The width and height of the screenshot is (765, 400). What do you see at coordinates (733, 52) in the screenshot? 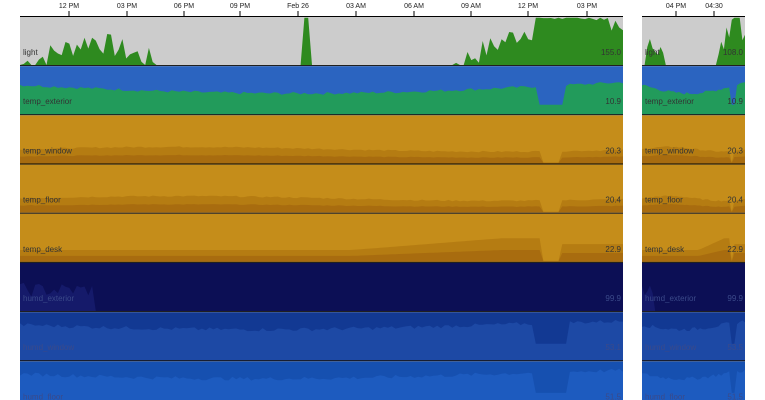
I see `series-value: 108.0` at bounding box center [733, 52].